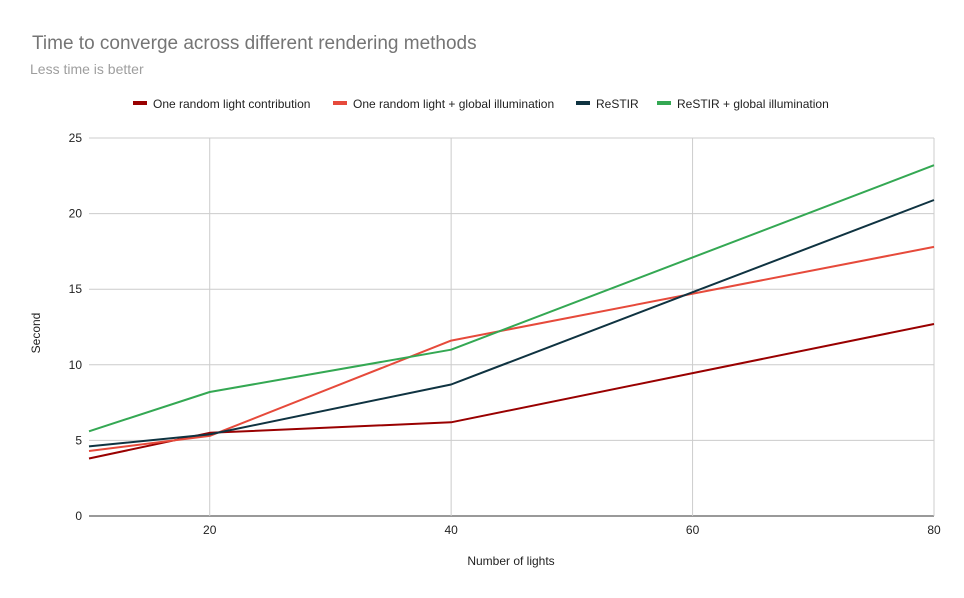  I want to click on y-tick-label: 0, so click(78, 516).